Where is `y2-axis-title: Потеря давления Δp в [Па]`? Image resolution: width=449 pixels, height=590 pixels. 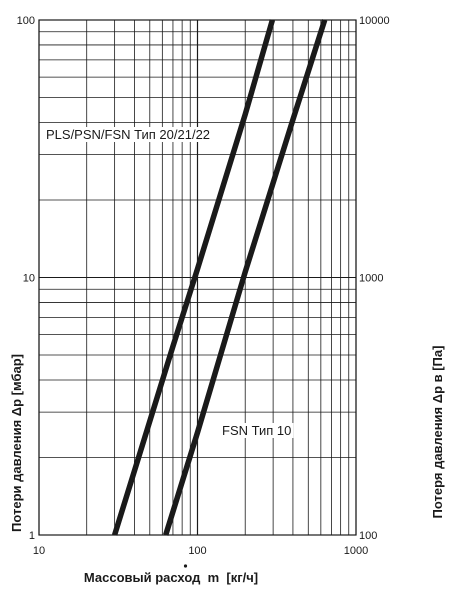
y2-axis-title: Потеря давления Δp в [Па] is located at coordinates (437, 432).